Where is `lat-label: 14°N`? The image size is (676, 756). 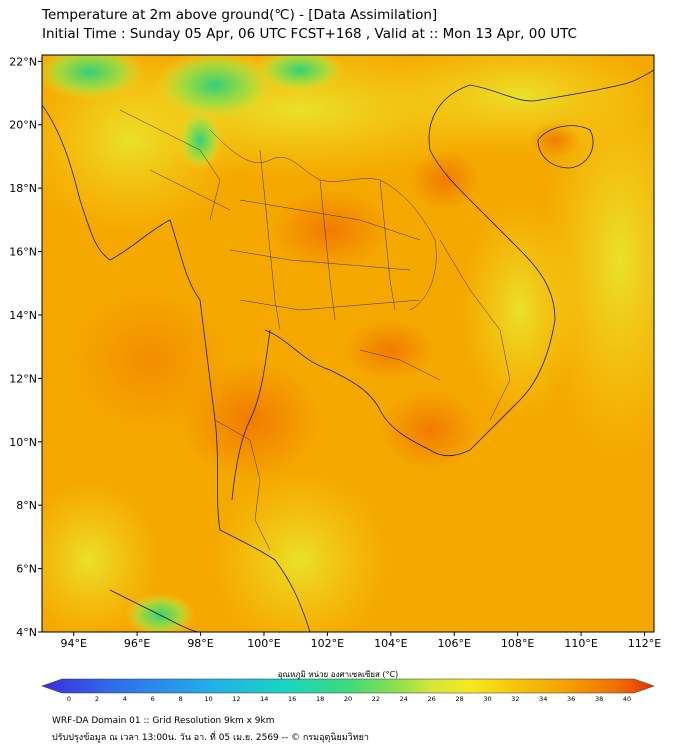
lat-label: 14°N is located at coordinates (23, 315).